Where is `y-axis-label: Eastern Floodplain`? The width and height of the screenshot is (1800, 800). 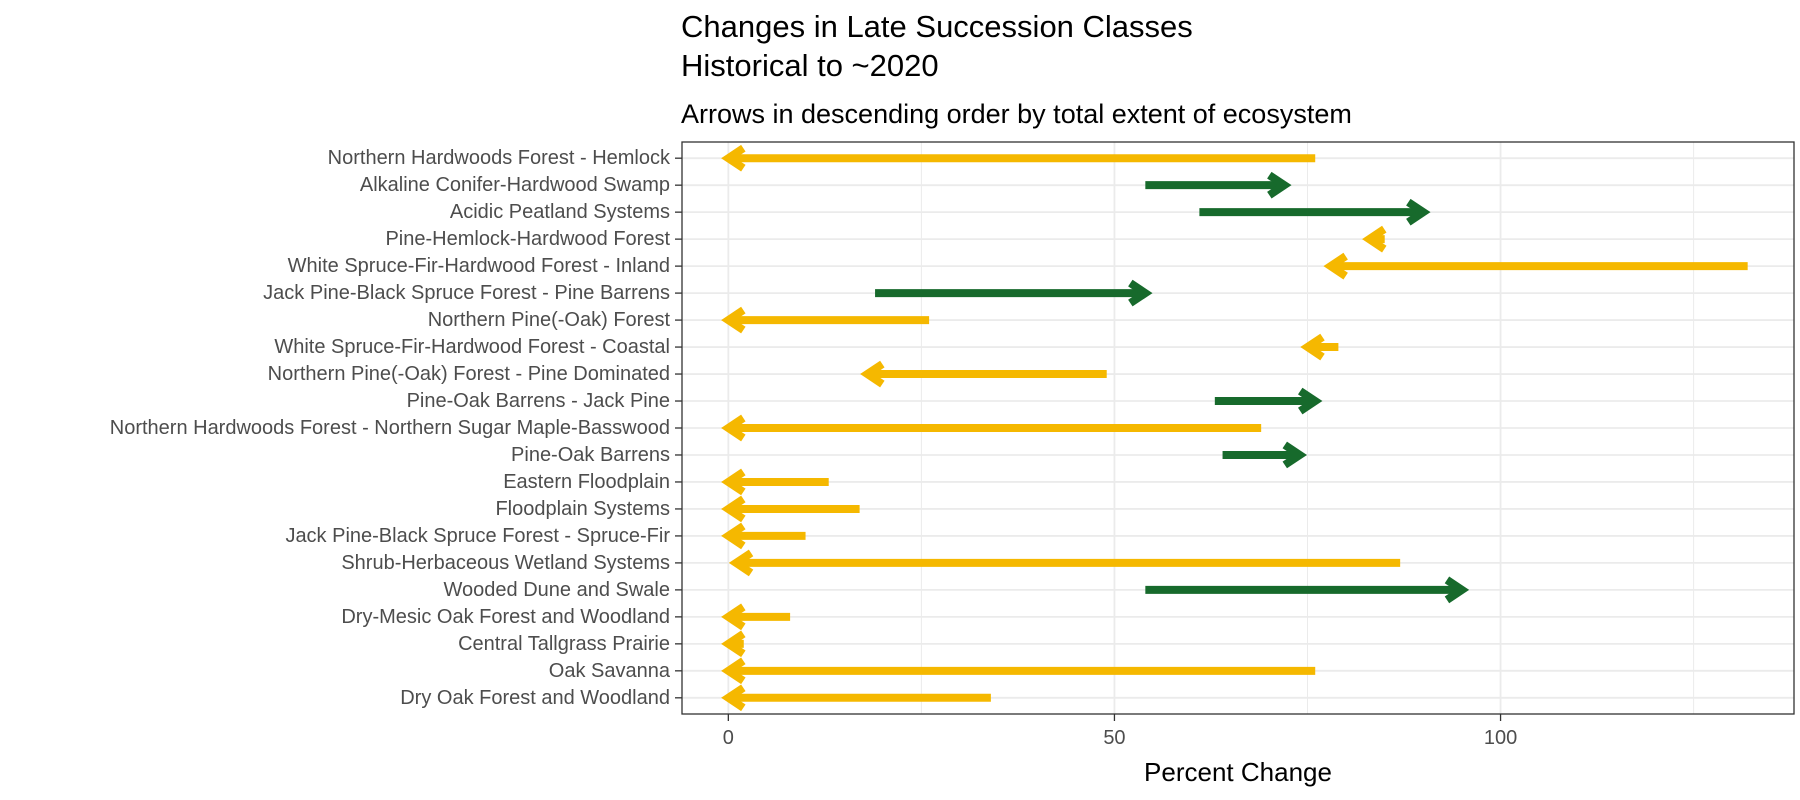 y-axis-label: Eastern Floodplain is located at coordinates (586, 482).